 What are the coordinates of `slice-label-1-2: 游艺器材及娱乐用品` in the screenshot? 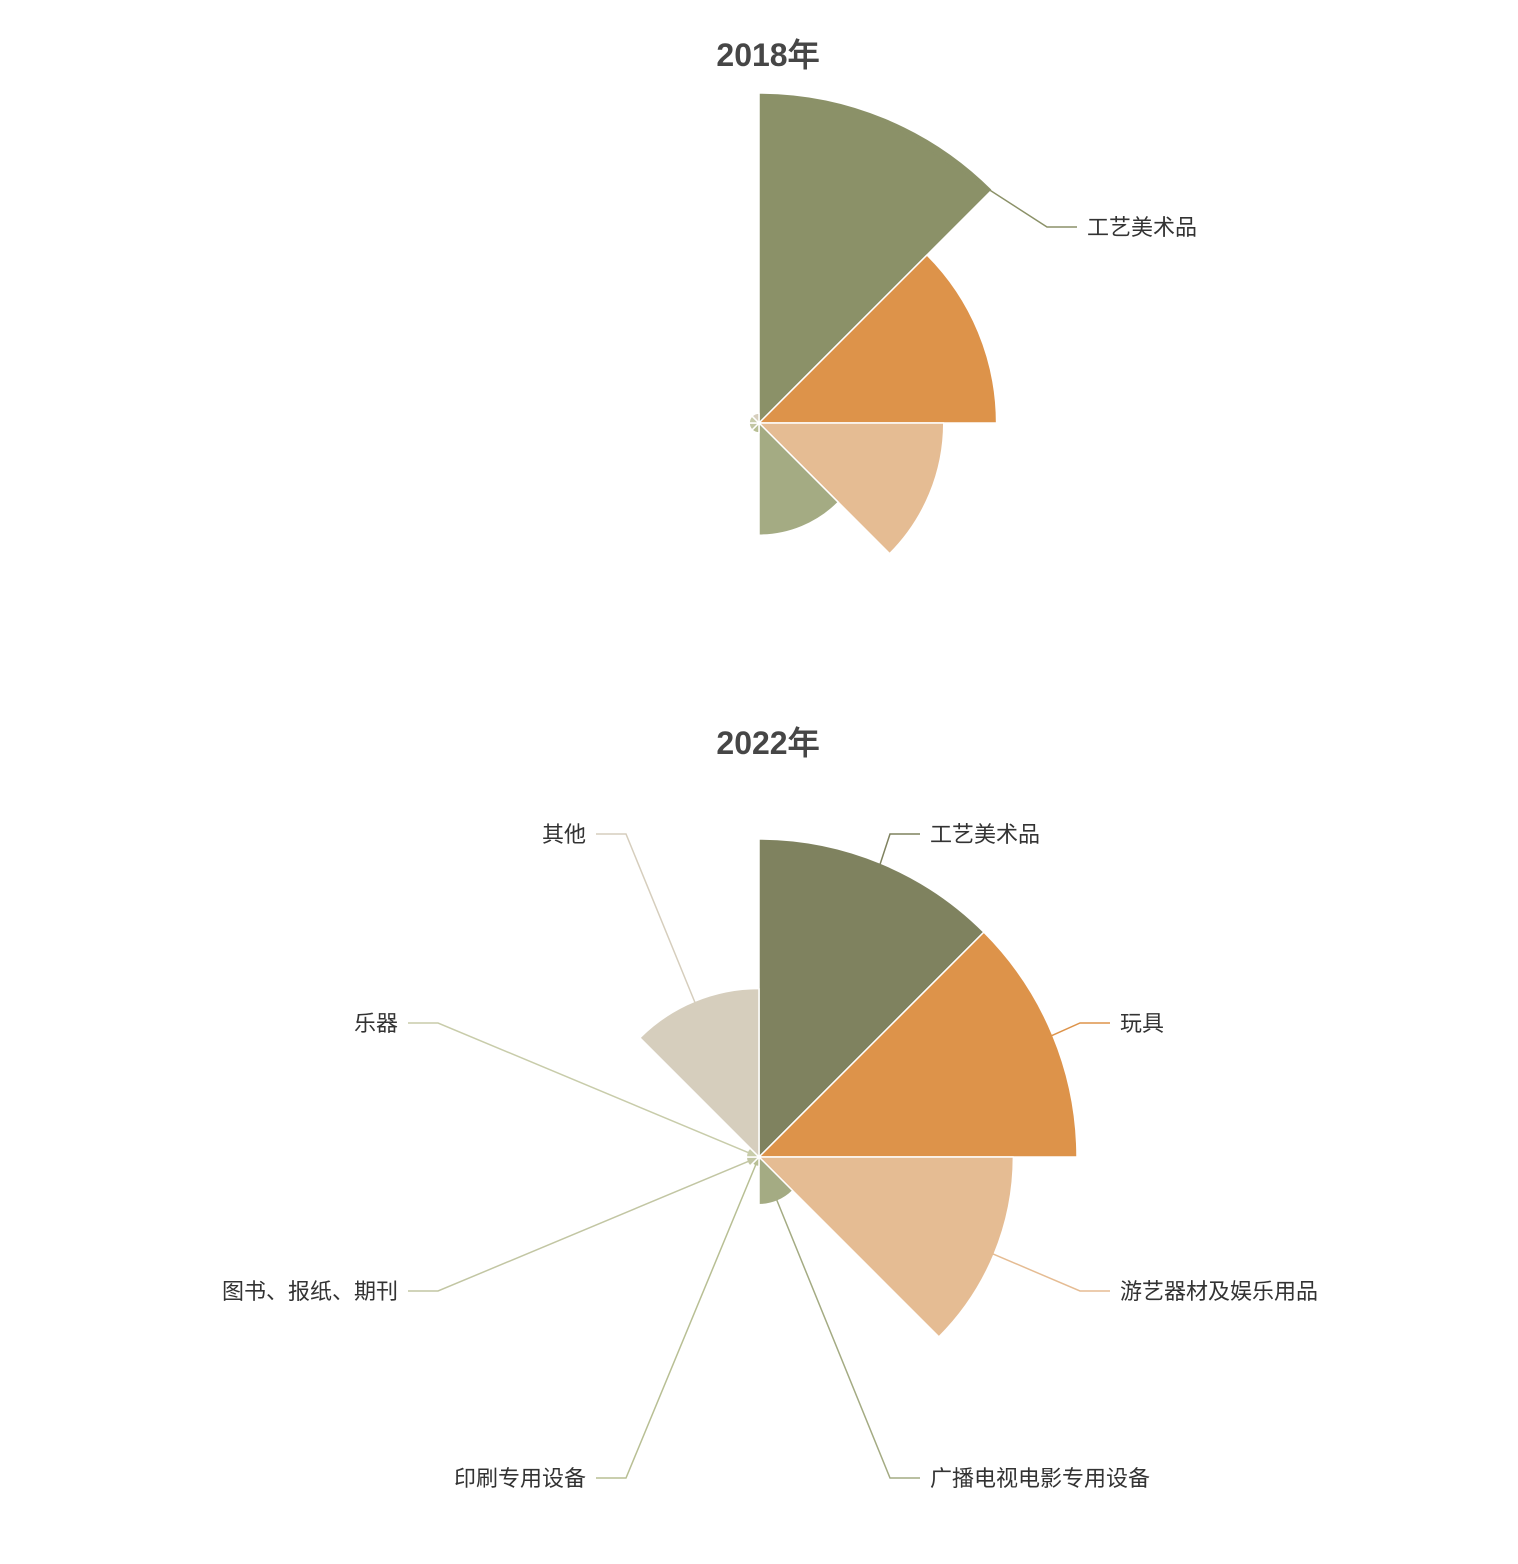 It's located at (1219, 1292).